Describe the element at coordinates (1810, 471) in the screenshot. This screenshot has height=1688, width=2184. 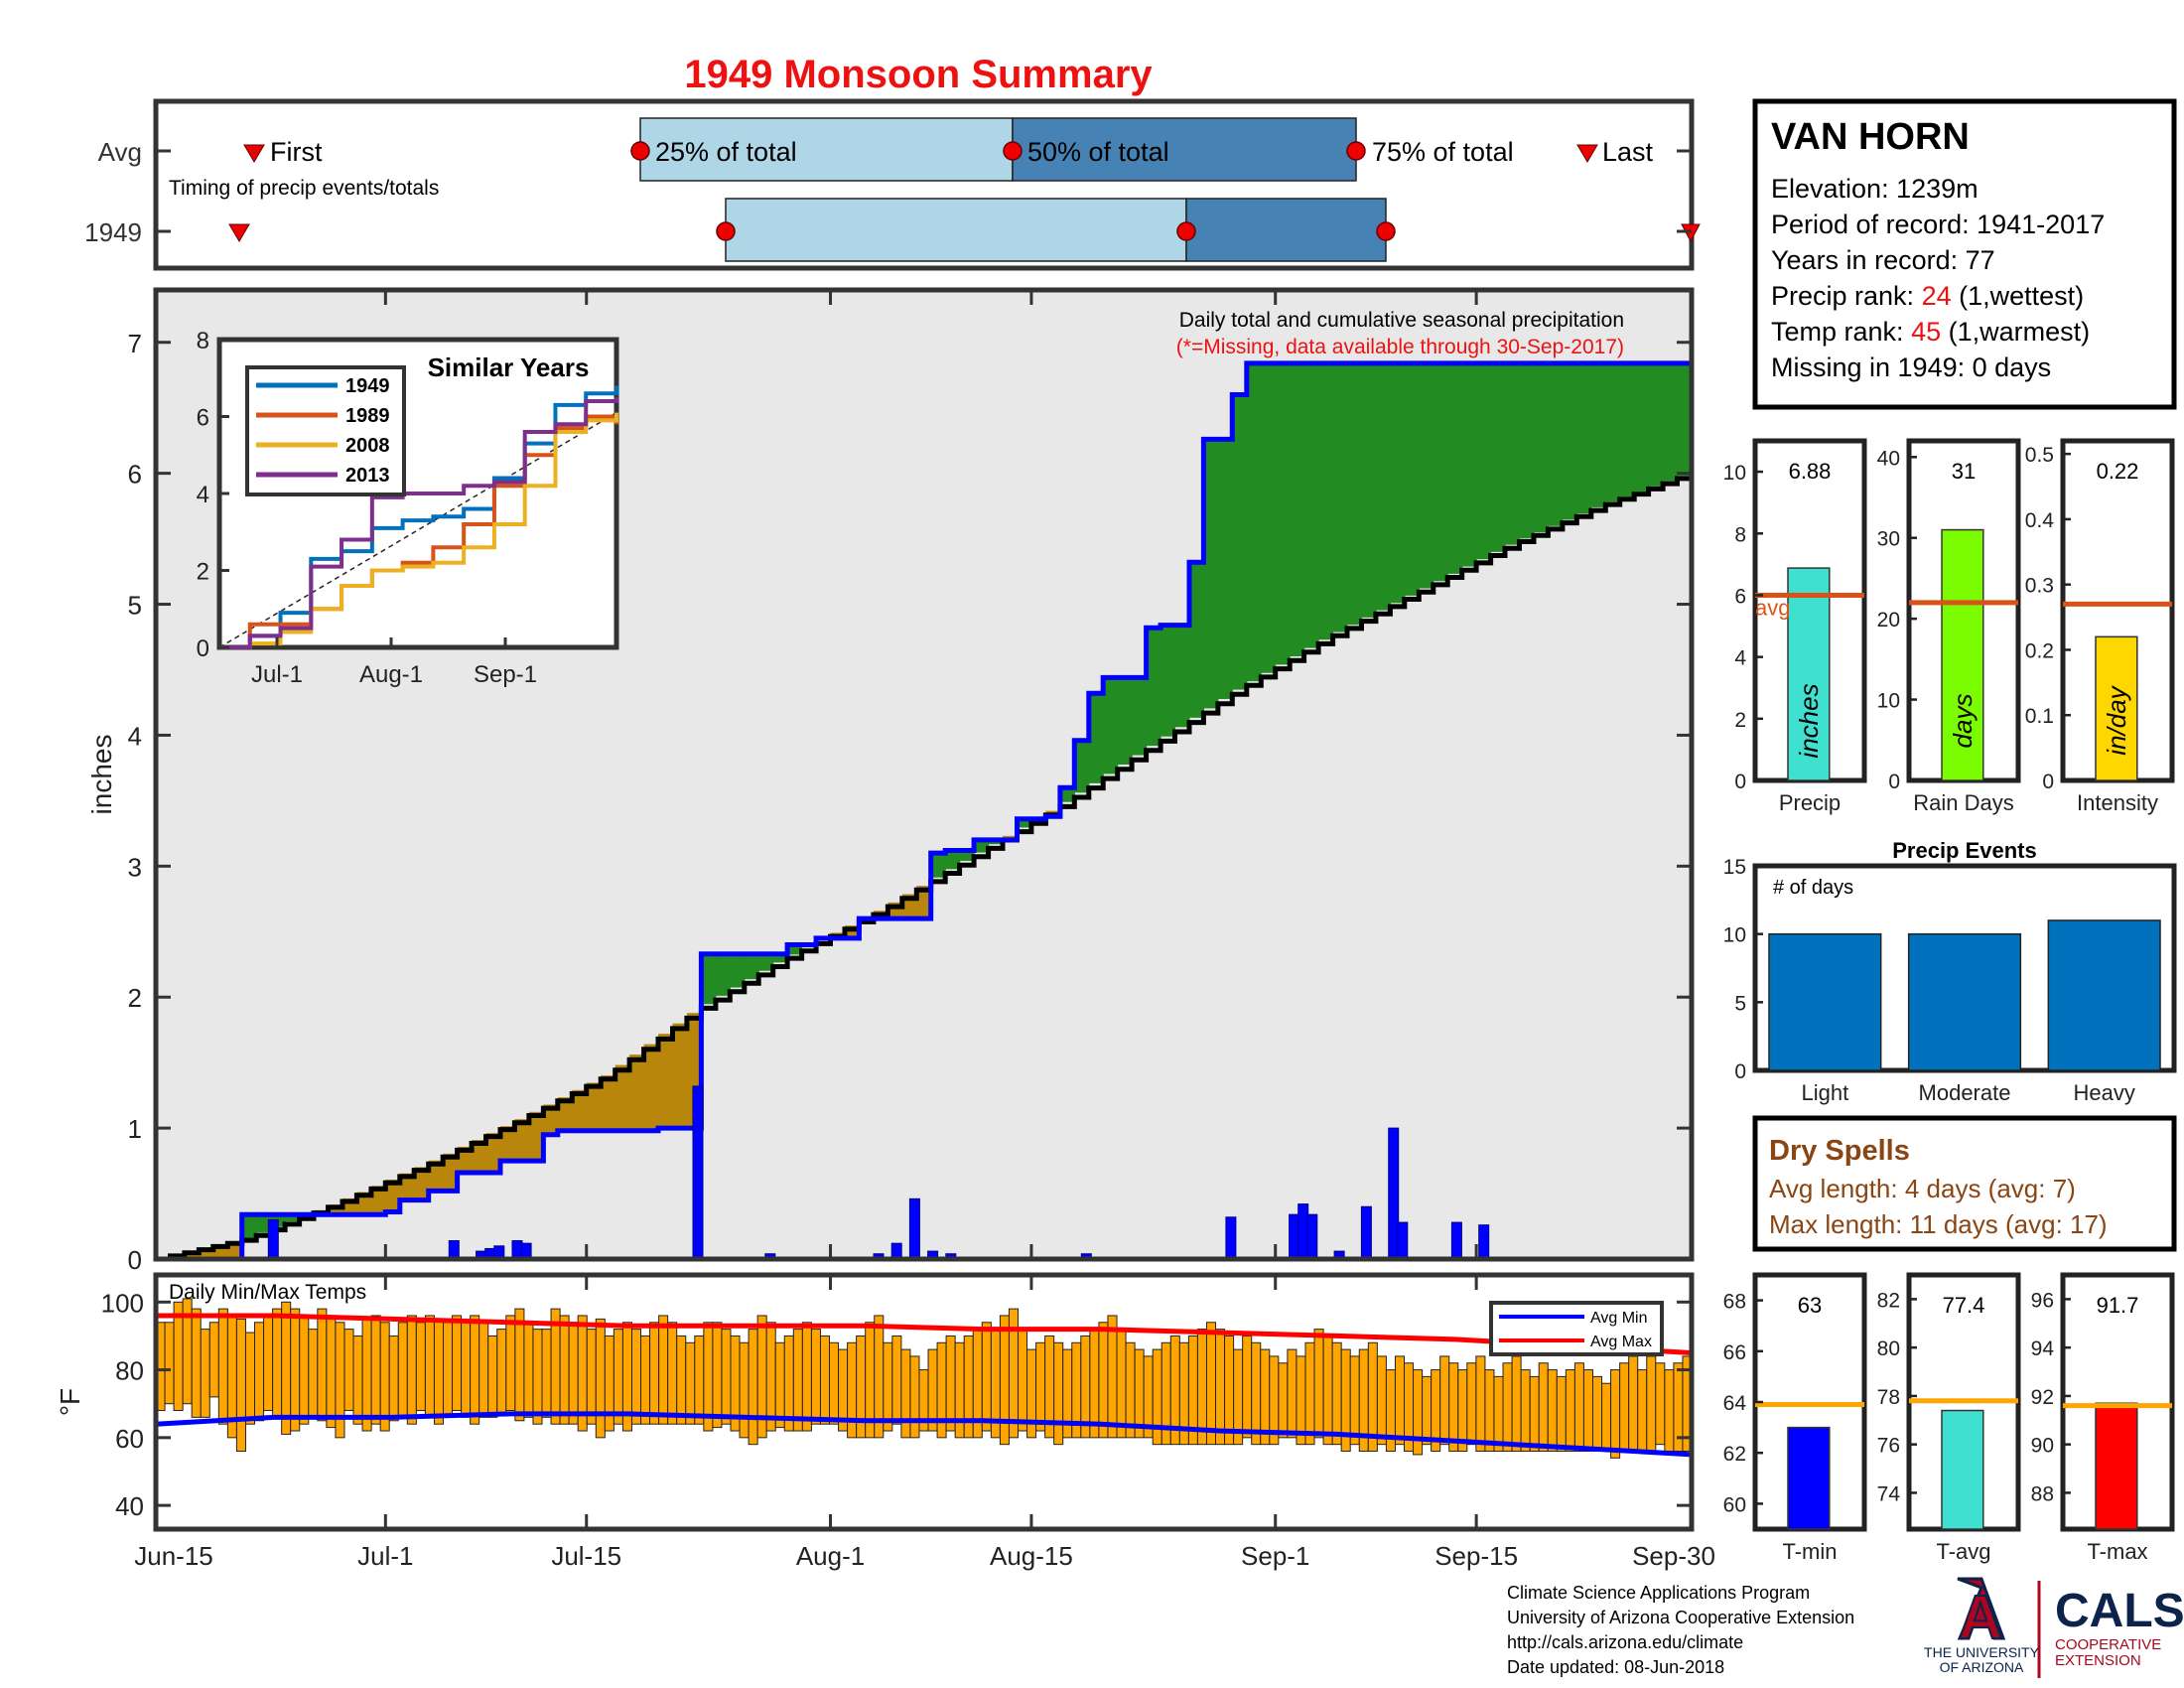
I see `precip-panel-value-text: 6.88` at that location.